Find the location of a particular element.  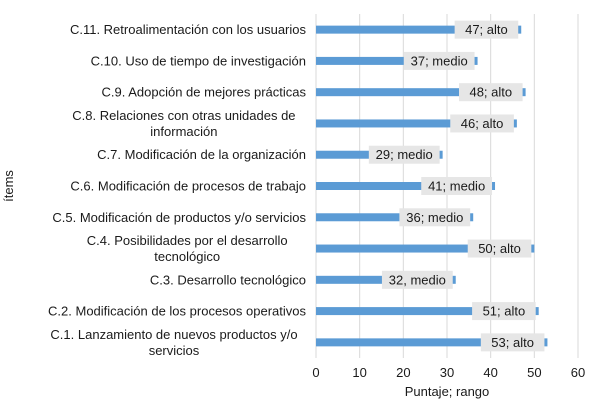

data-label: 46; alto is located at coordinates (482, 123).